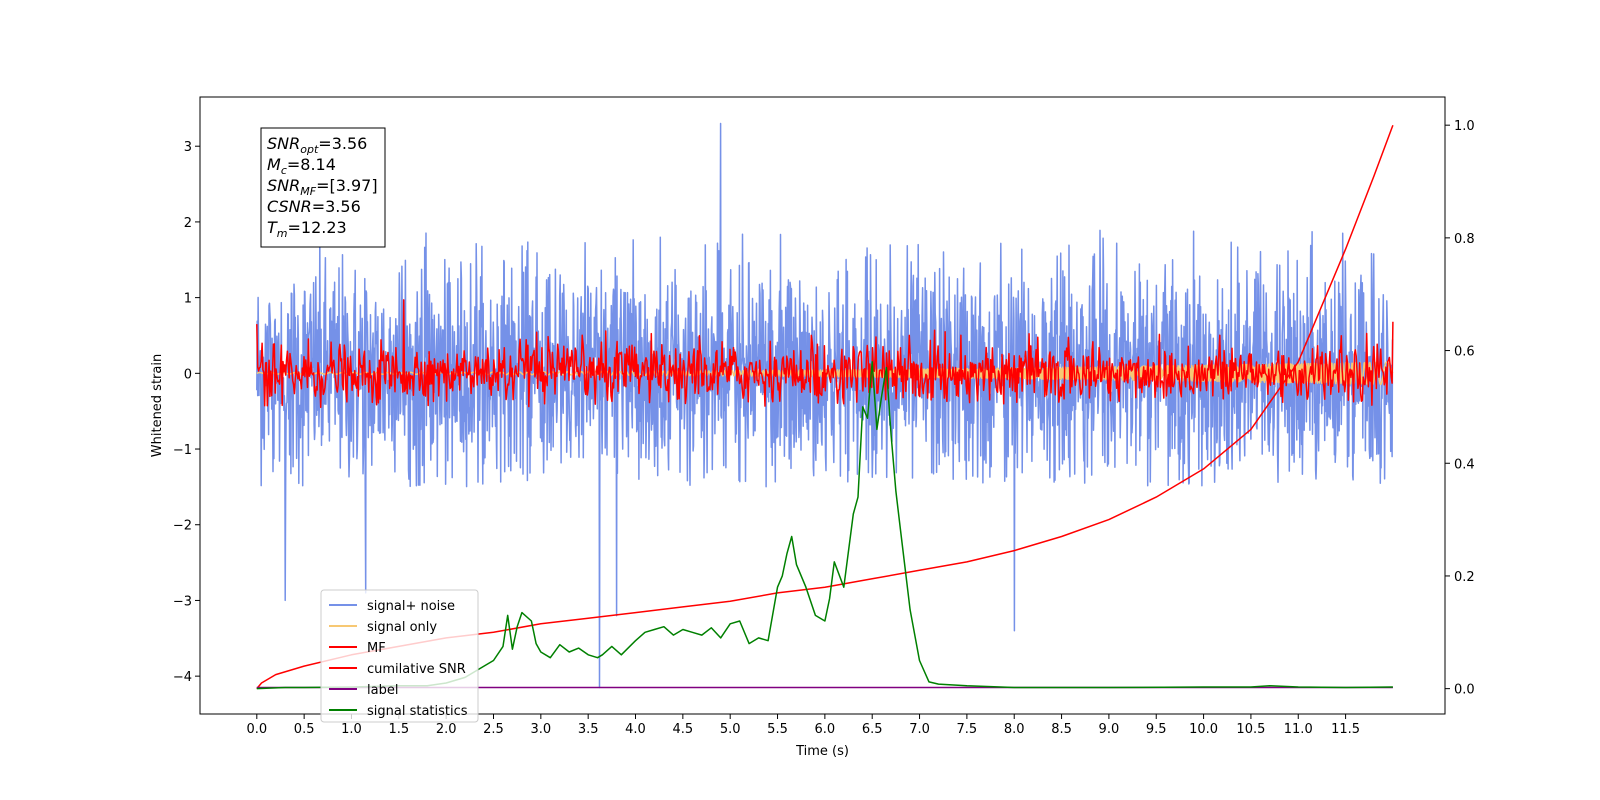 The width and height of the screenshot is (1600, 800). Describe the element at coordinates (351, 729) in the screenshot. I see `x-tick-label: 1.0` at that location.